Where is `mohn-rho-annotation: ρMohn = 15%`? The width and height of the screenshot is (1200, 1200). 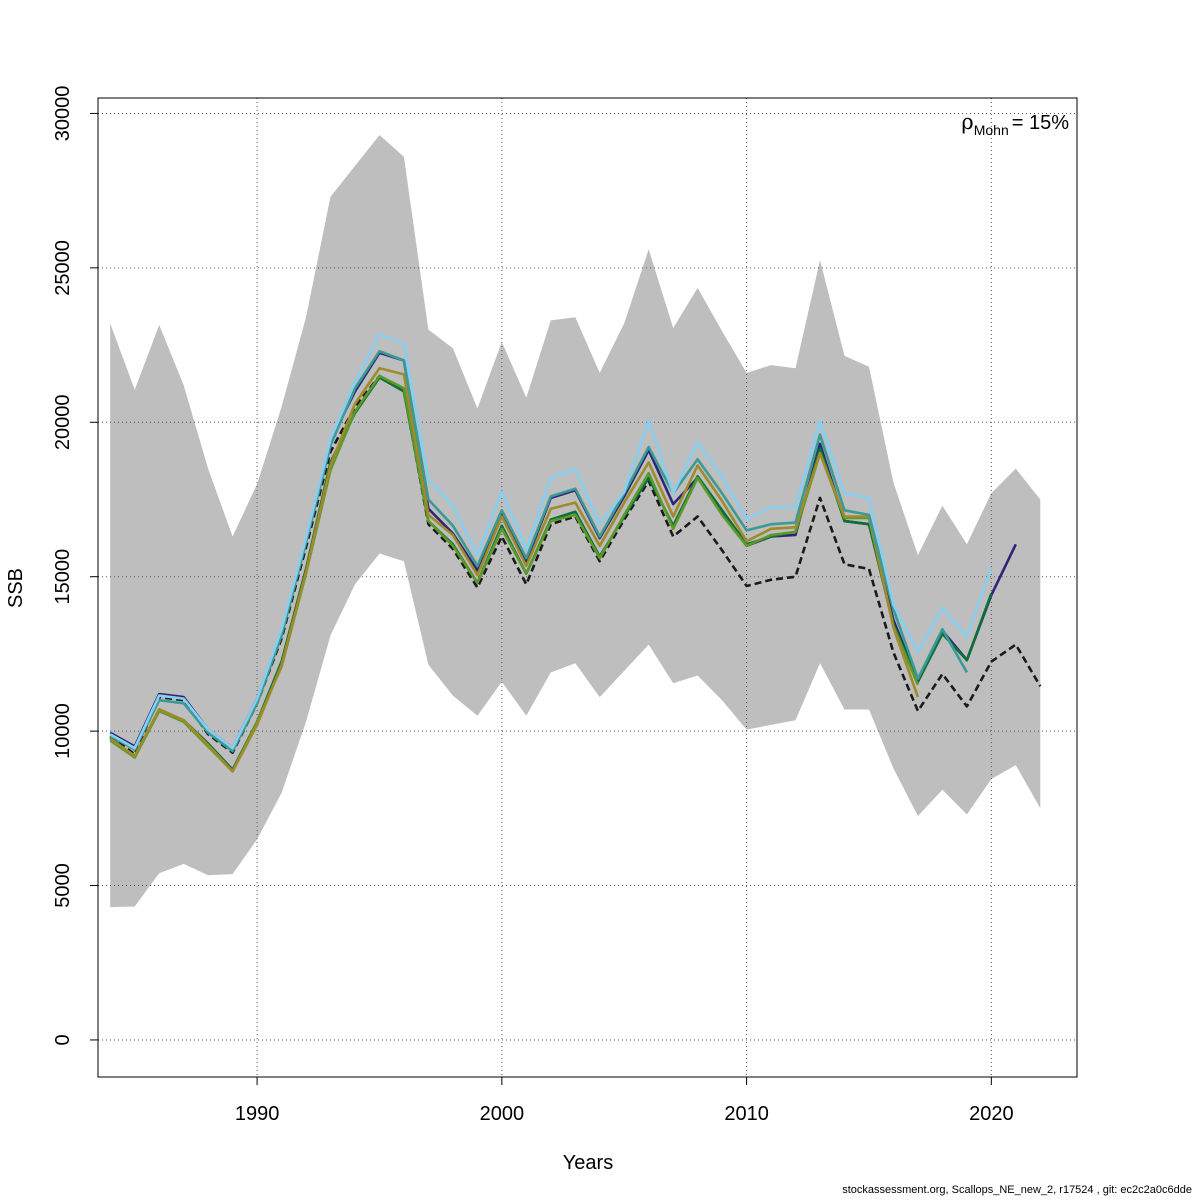 mohn-rho-annotation: ρMohn = 15% is located at coordinates (1015, 124).